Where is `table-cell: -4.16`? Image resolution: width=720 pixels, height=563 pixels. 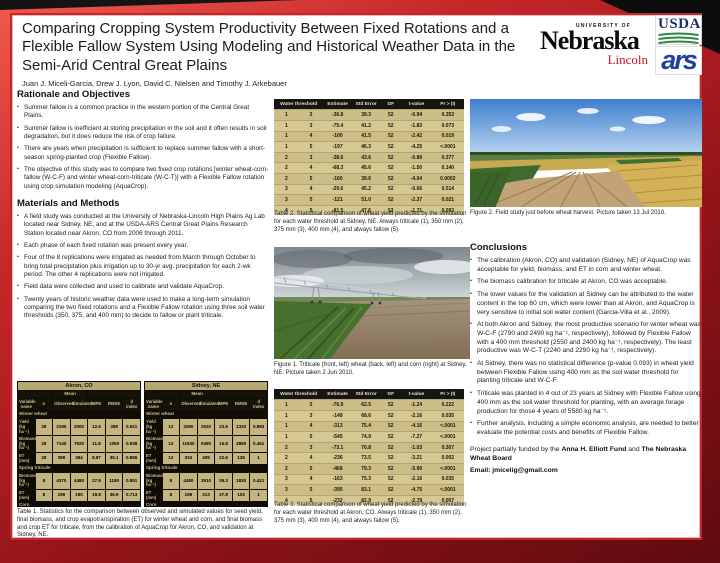
table-cell: -4.16 is located at coordinates (416, 426).